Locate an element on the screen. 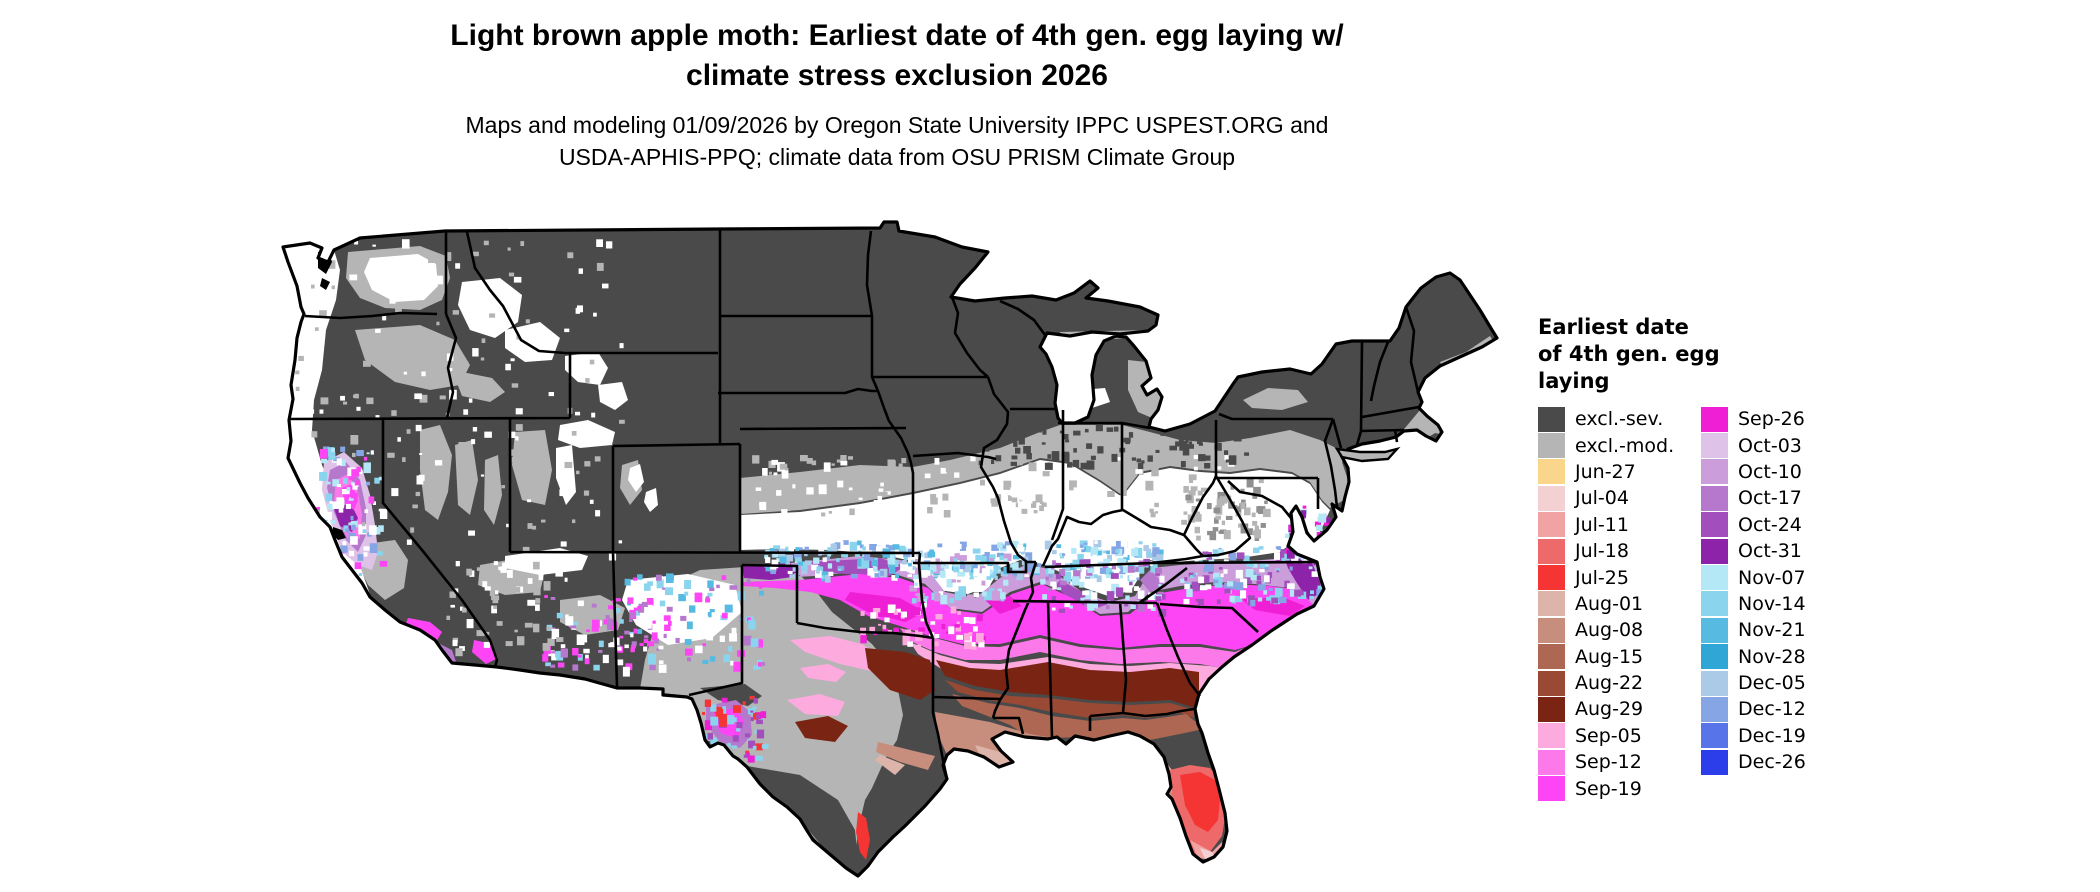  legend-label-oct31: Oct-31 is located at coordinates (1770, 551).